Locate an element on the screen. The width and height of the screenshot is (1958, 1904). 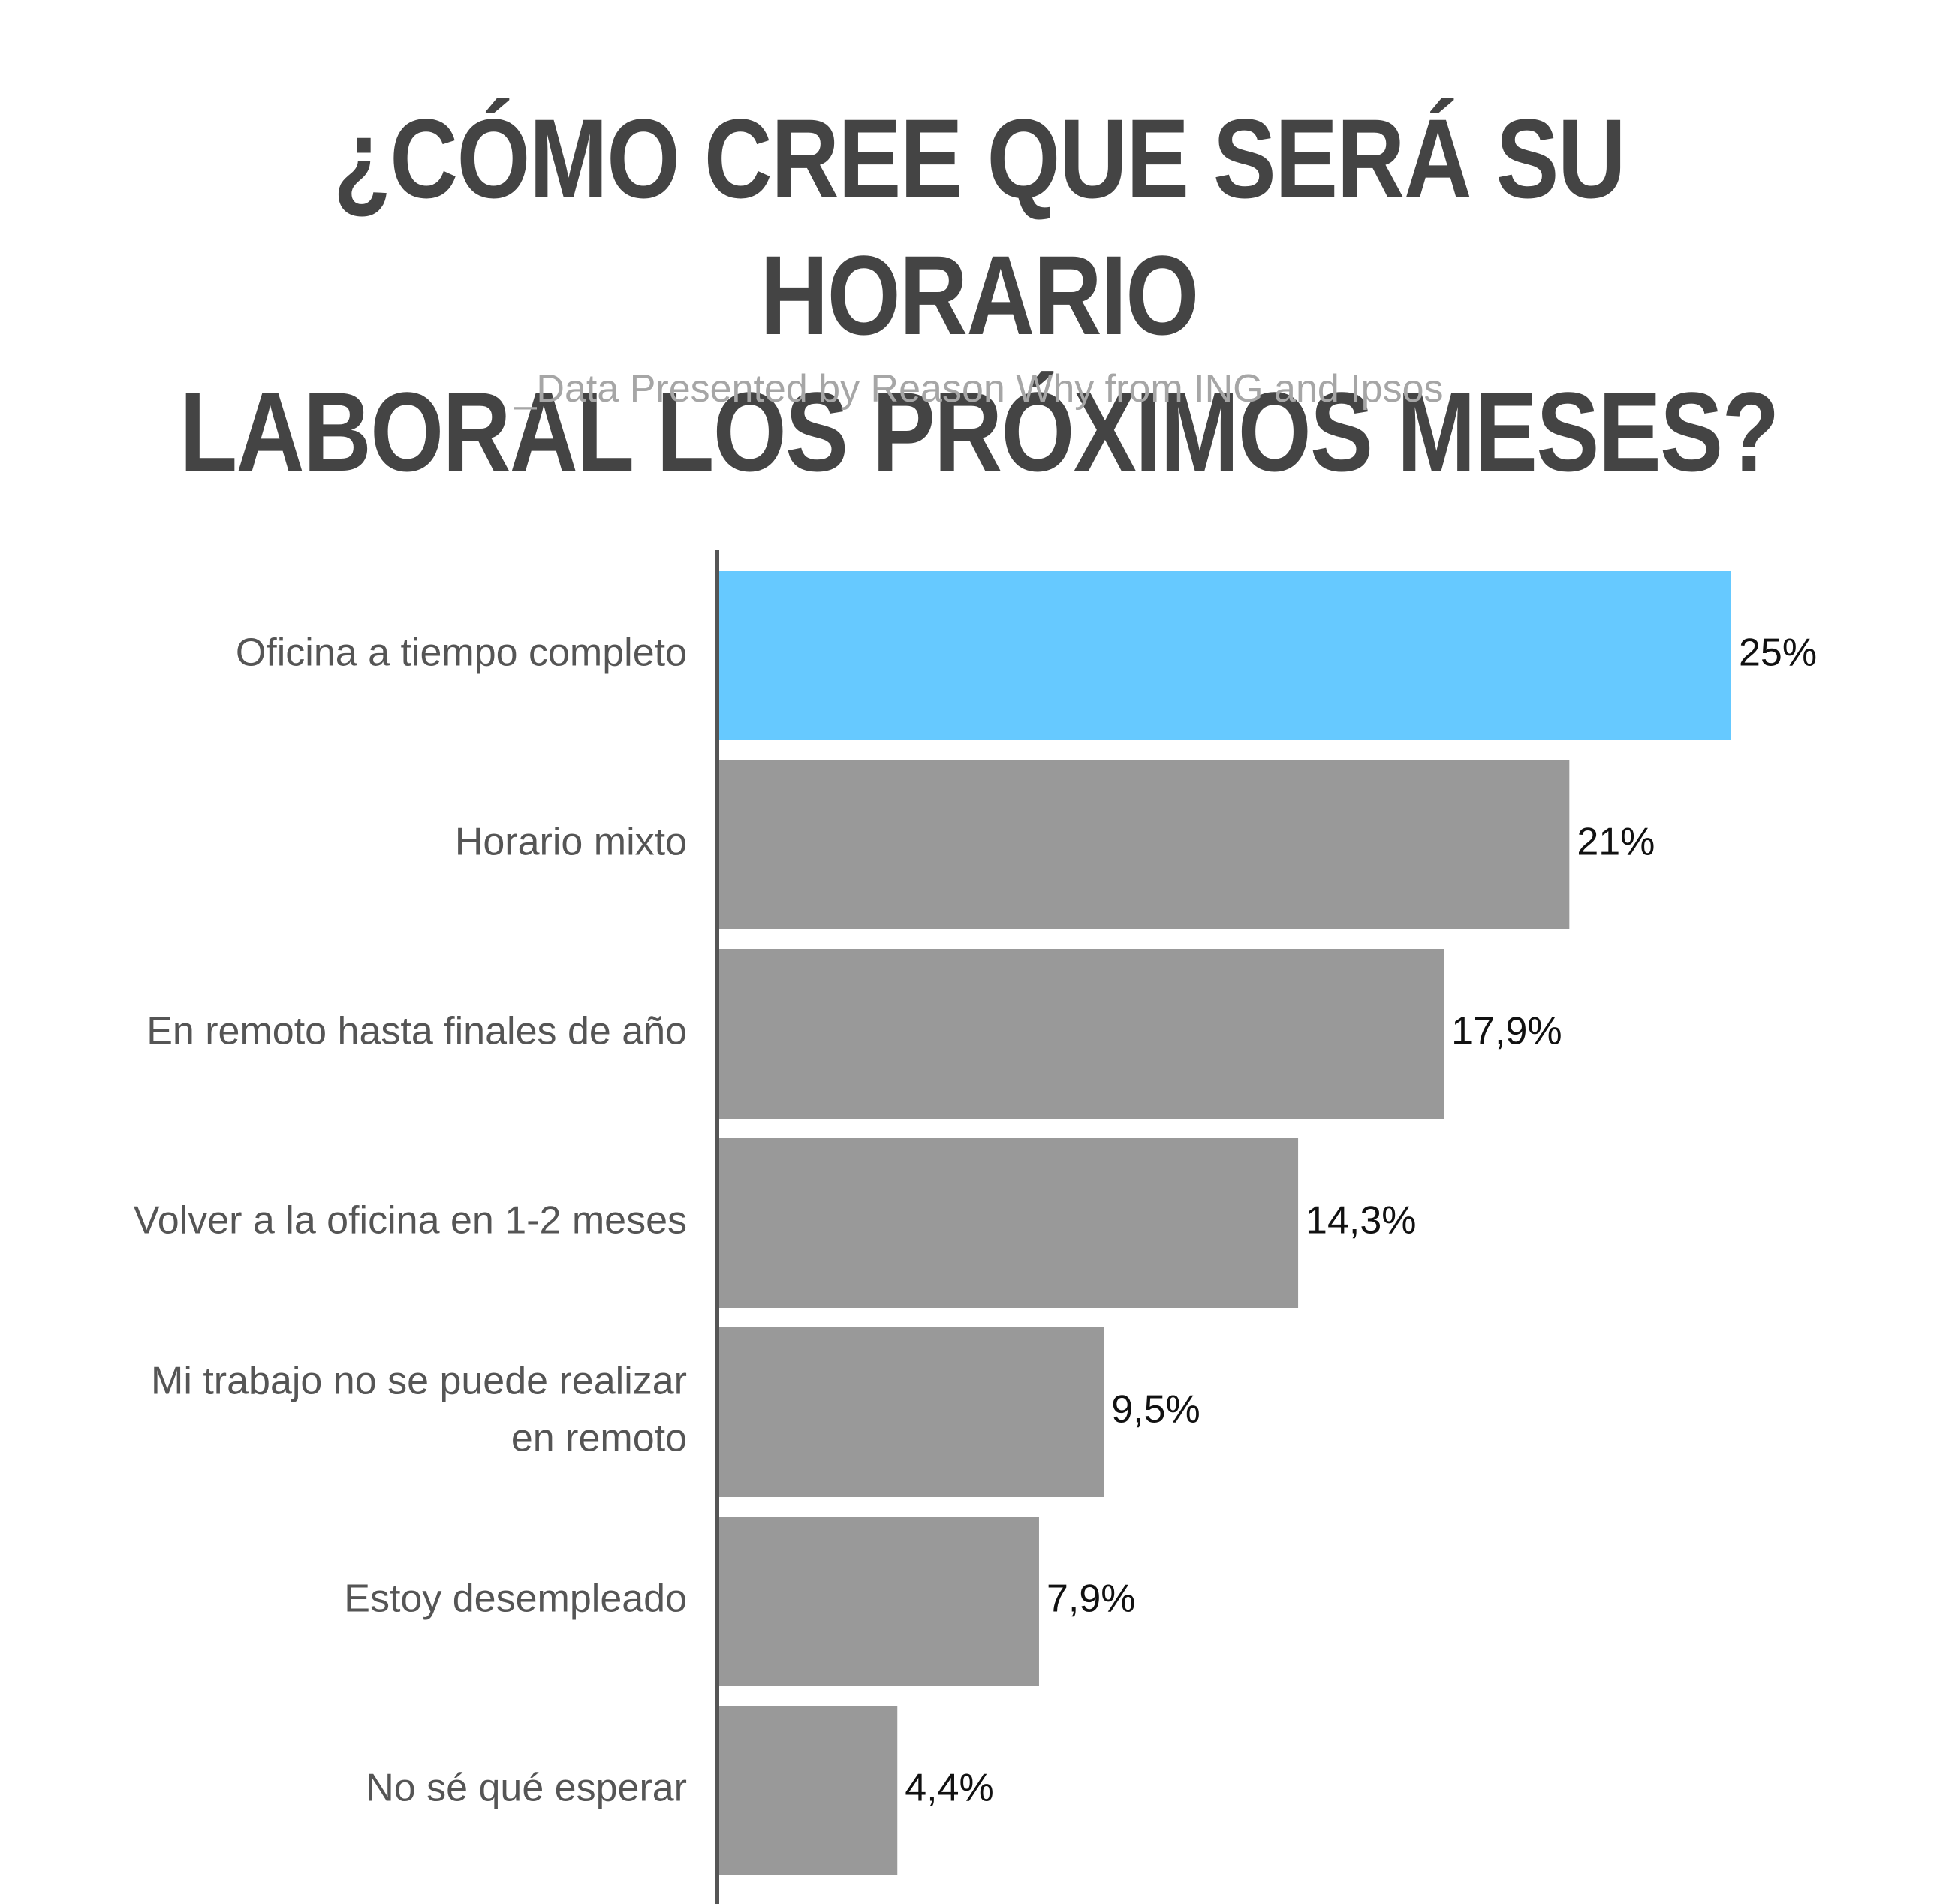
value-label-7: 4,4% is located at coordinates (950, 1788).